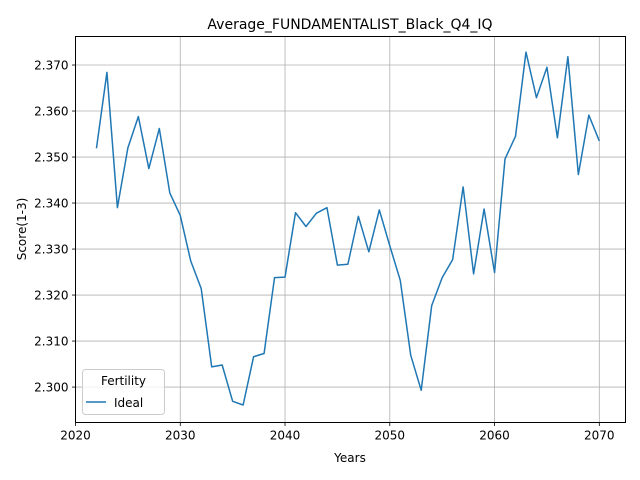  Describe the element at coordinates (51, 250) in the screenshot. I see `y-tick-label: 2.330` at that location.